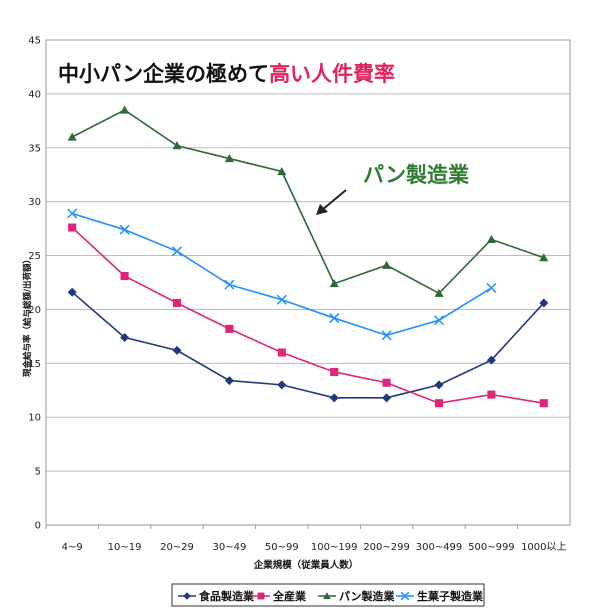  What do you see at coordinates (306, 565) in the screenshot?
I see `x-axis-label: 企業規模（従業員人数）` at bounding box center [306, 565].